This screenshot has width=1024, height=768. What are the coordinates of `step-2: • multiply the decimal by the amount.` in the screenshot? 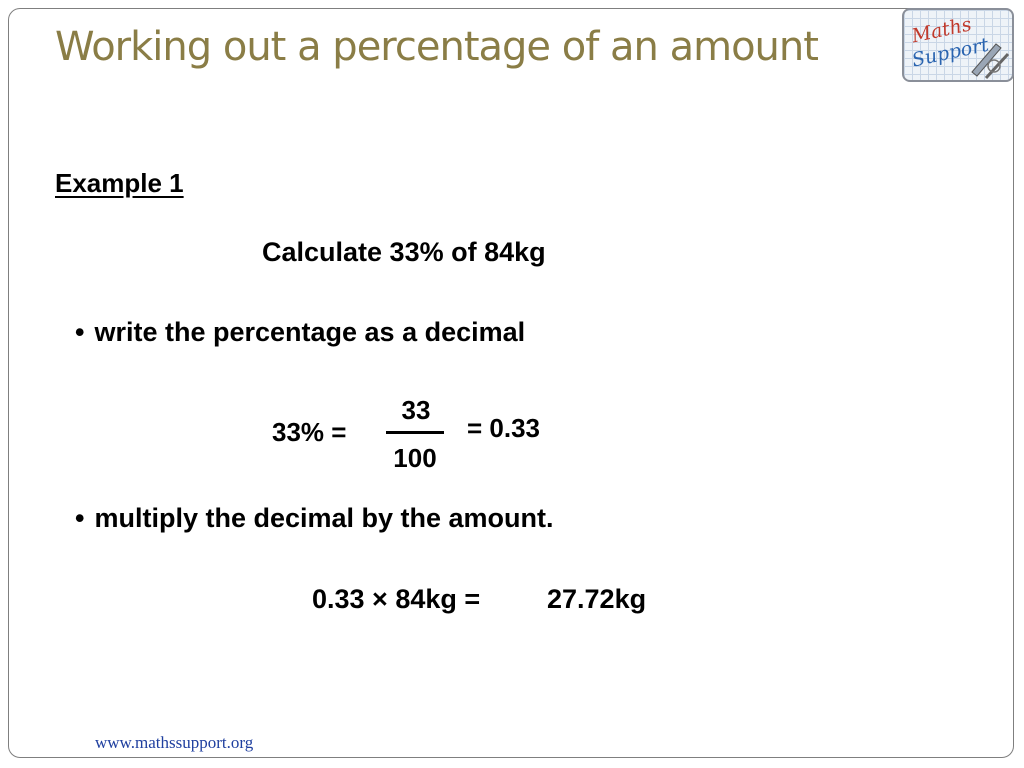 It's located at (314, 518).